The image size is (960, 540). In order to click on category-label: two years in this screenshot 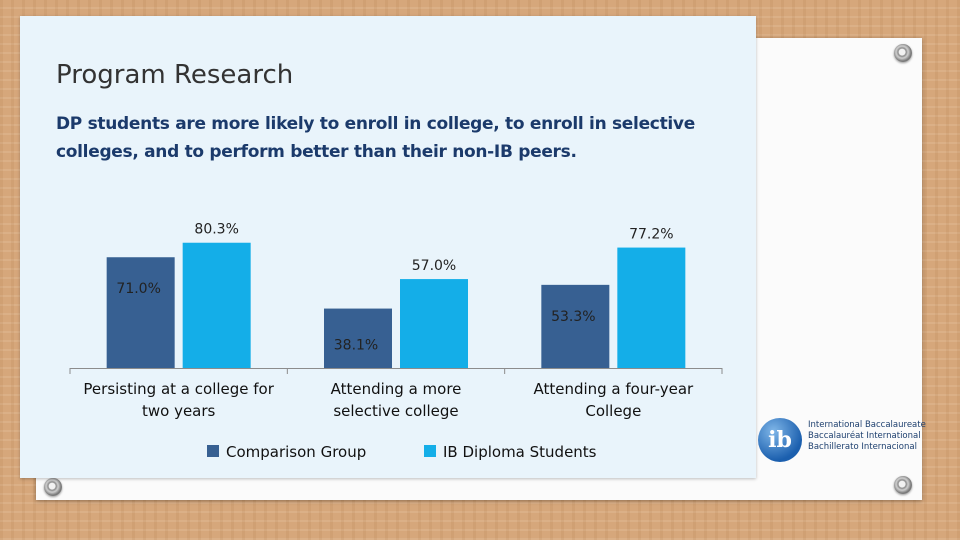, I will do `click(179, 411)`.